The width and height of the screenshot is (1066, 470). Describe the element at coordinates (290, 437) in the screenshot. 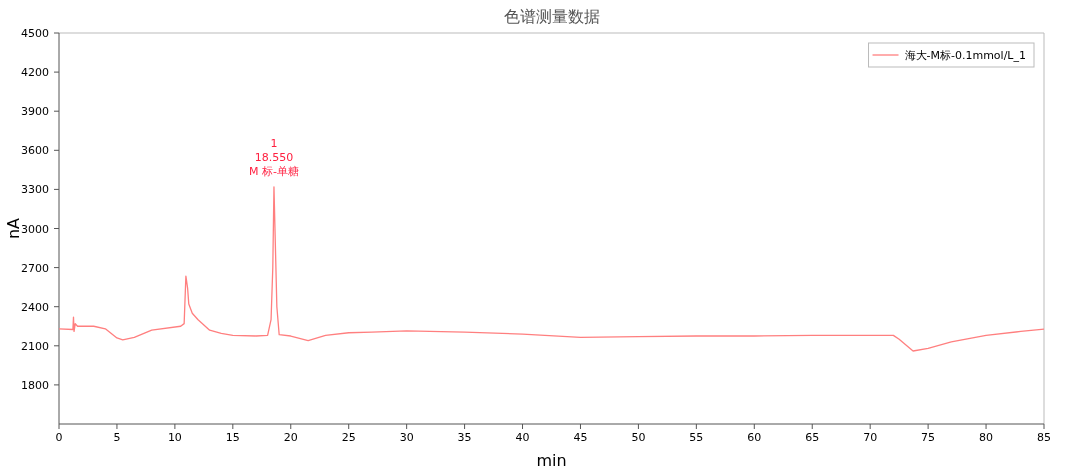

I see `x-tick-label: 20` at that location.